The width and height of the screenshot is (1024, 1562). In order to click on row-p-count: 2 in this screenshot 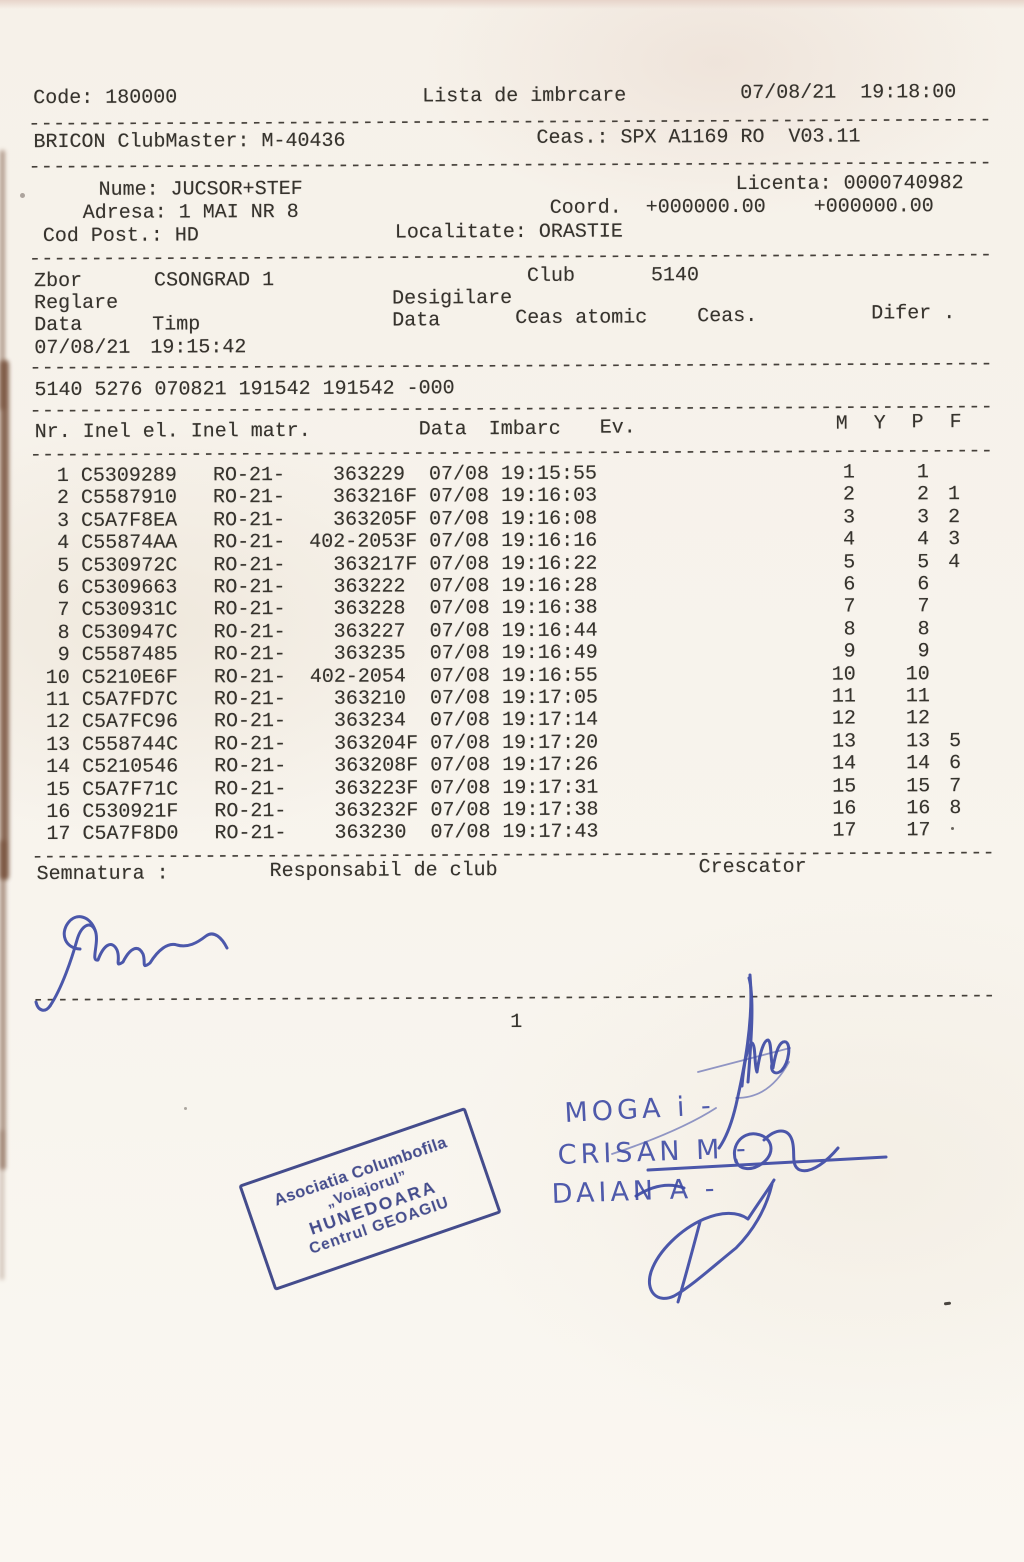, I will do `click(923, 495)`.